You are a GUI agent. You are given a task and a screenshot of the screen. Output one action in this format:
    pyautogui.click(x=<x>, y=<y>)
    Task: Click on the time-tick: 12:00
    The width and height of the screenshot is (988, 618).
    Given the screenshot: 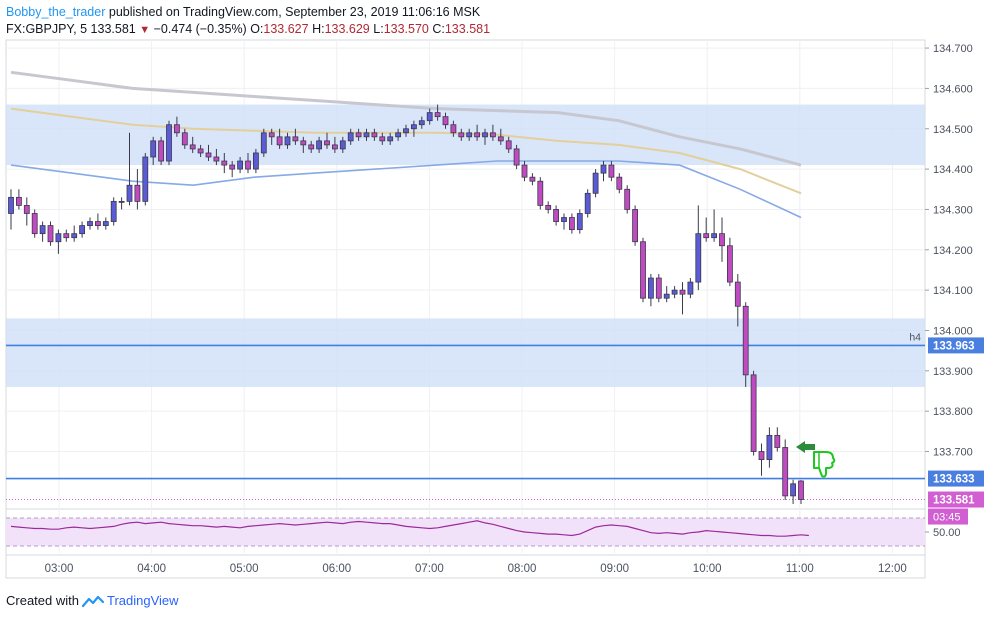 What is the action you would take?
    pyautogui.click(x=892, y=569)
    